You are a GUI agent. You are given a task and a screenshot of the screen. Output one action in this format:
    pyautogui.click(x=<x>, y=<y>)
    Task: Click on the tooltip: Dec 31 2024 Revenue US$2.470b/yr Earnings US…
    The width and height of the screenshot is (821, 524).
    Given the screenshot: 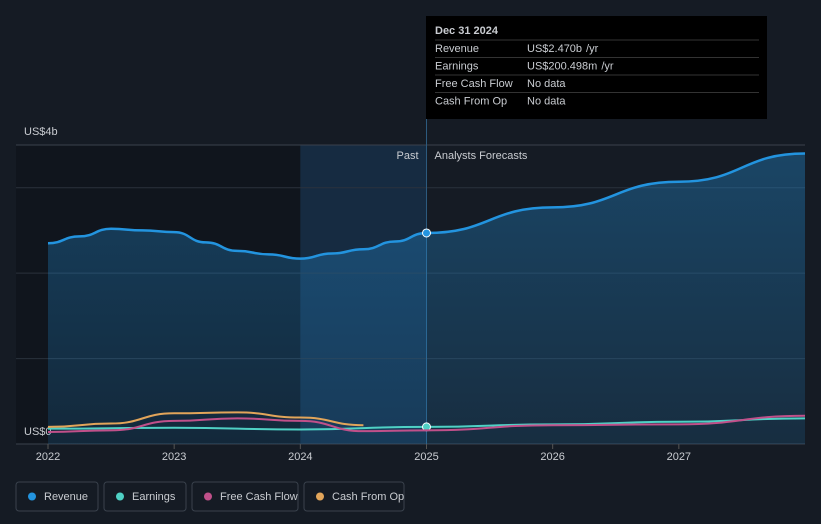 What is the action you would take?
    pyautogui.click(x=596, y=67)
    